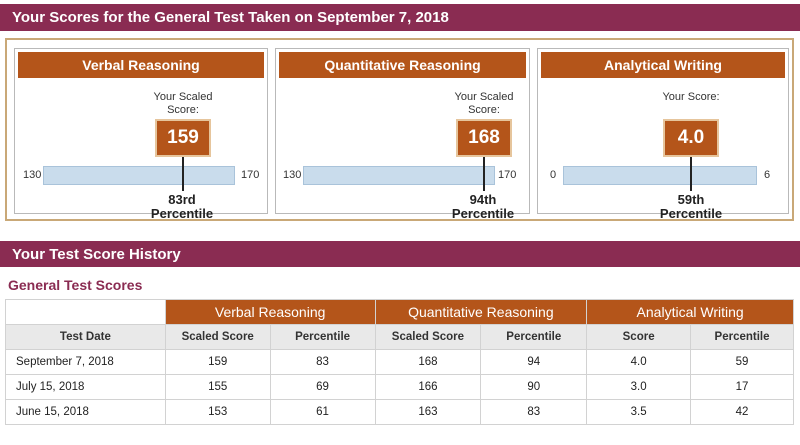 This screenshot has height=445, width=800. I want to click on quant-scale-max: 170, so click(507, 175).